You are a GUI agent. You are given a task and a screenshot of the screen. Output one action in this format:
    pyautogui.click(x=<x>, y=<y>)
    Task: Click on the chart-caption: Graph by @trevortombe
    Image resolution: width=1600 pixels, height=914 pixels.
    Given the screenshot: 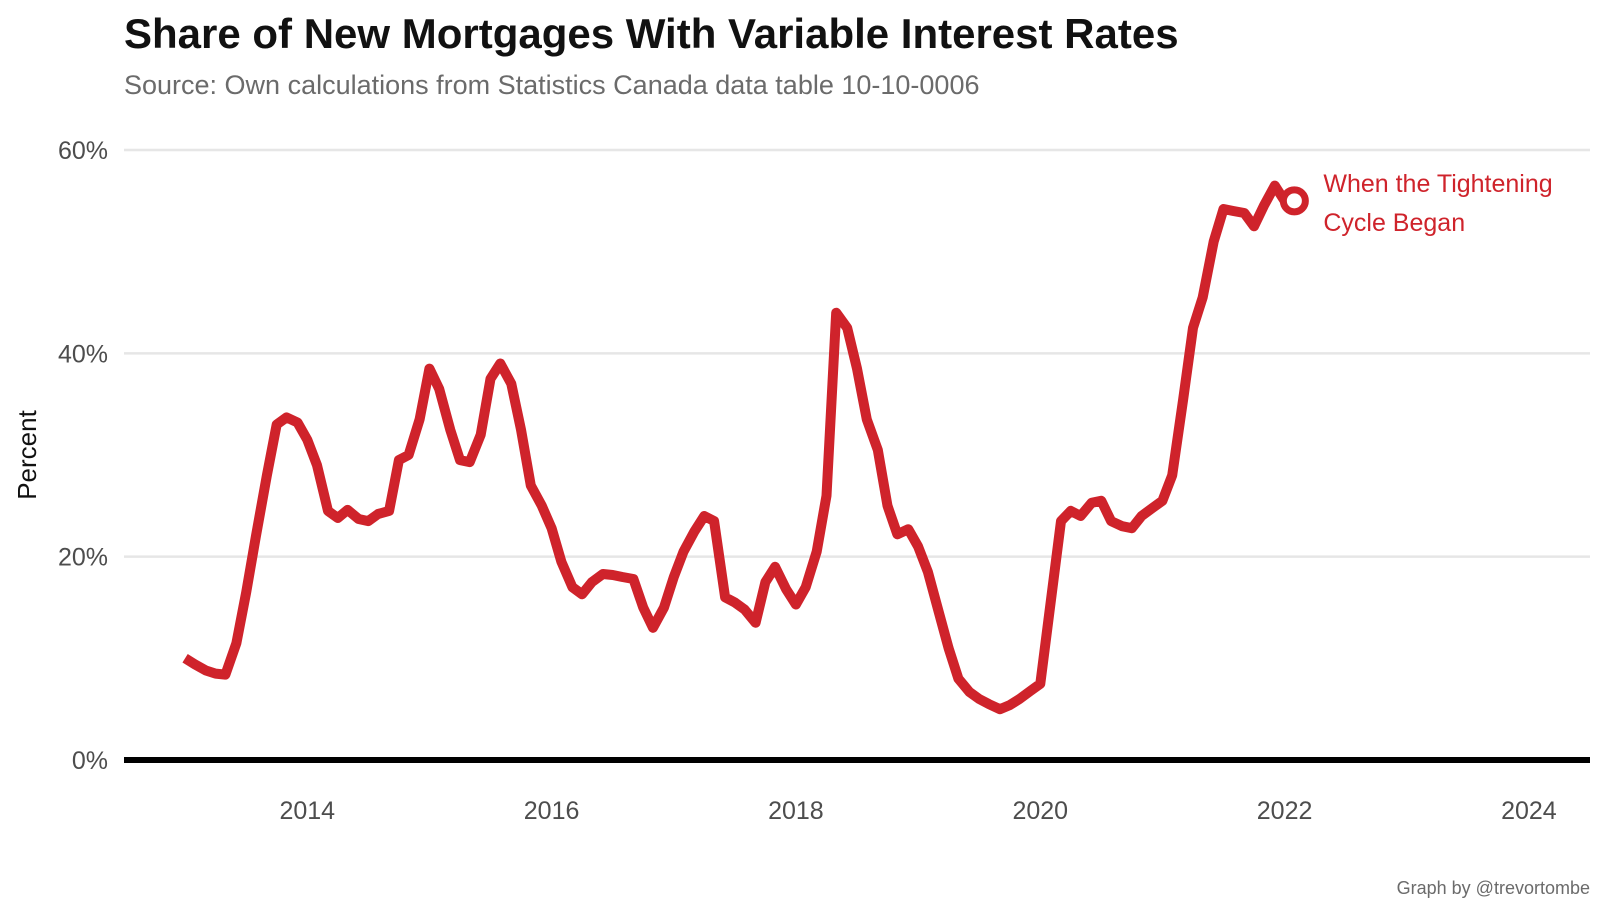 What is the action you would take?
    pyautogui.click(x=1493, y=888)
    